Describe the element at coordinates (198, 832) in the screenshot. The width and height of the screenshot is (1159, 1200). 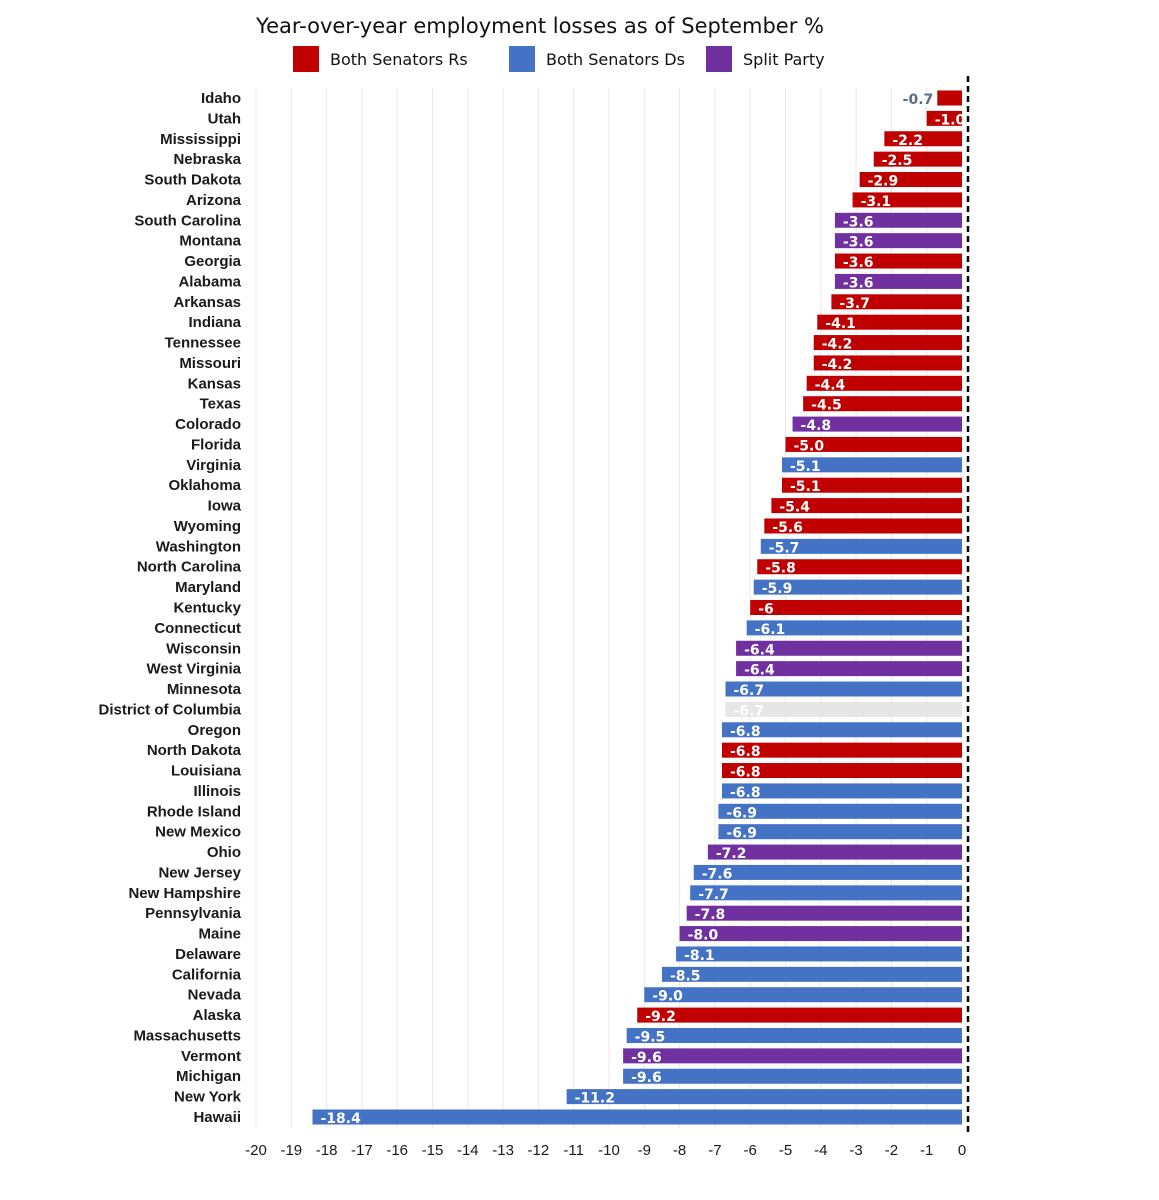
I see `category-label: New Mexico` at that location.